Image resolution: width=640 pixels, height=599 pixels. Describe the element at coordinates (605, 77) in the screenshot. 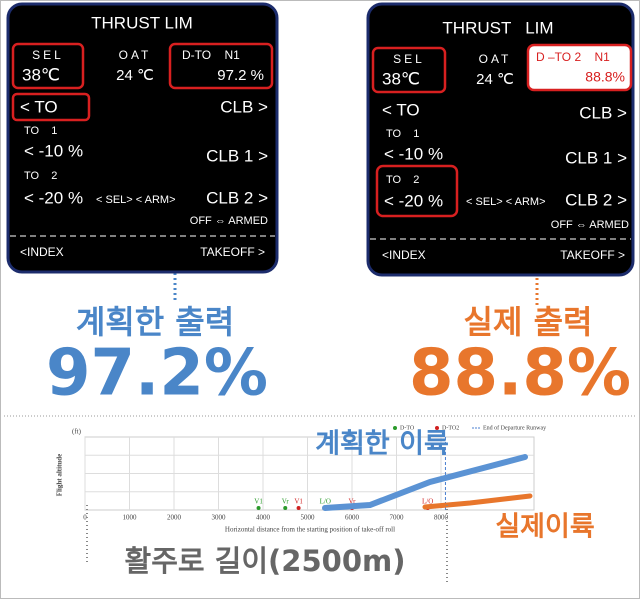

I see `value: 88.8%` at that location.